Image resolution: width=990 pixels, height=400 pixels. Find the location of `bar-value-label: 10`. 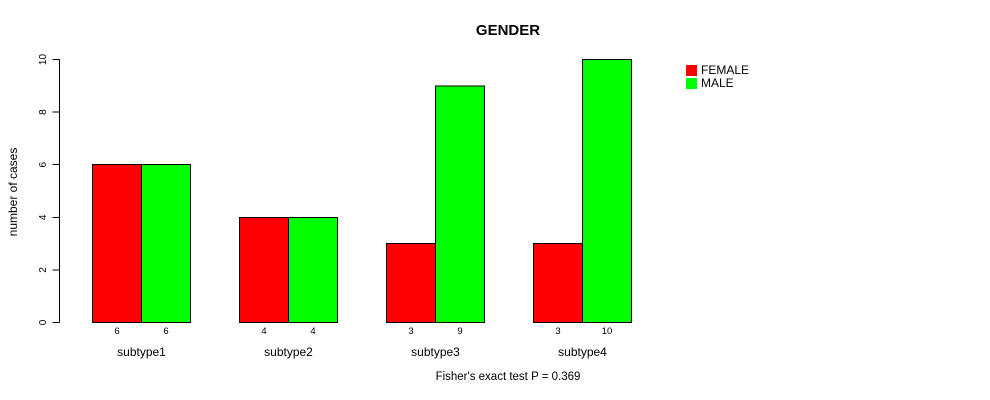

bar-value-label: 10 is located at coordinates (607, 331).